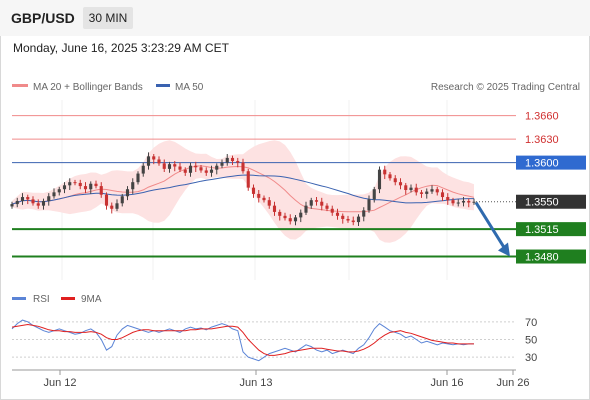 The height and width of the screenshot is (400, 590). What do you see at coordinates (121, 48) in the screenshot?
I see `timestamp: Monday, June 16, 2025 3:23:29 AM CET` at bounding box center [121, 48].